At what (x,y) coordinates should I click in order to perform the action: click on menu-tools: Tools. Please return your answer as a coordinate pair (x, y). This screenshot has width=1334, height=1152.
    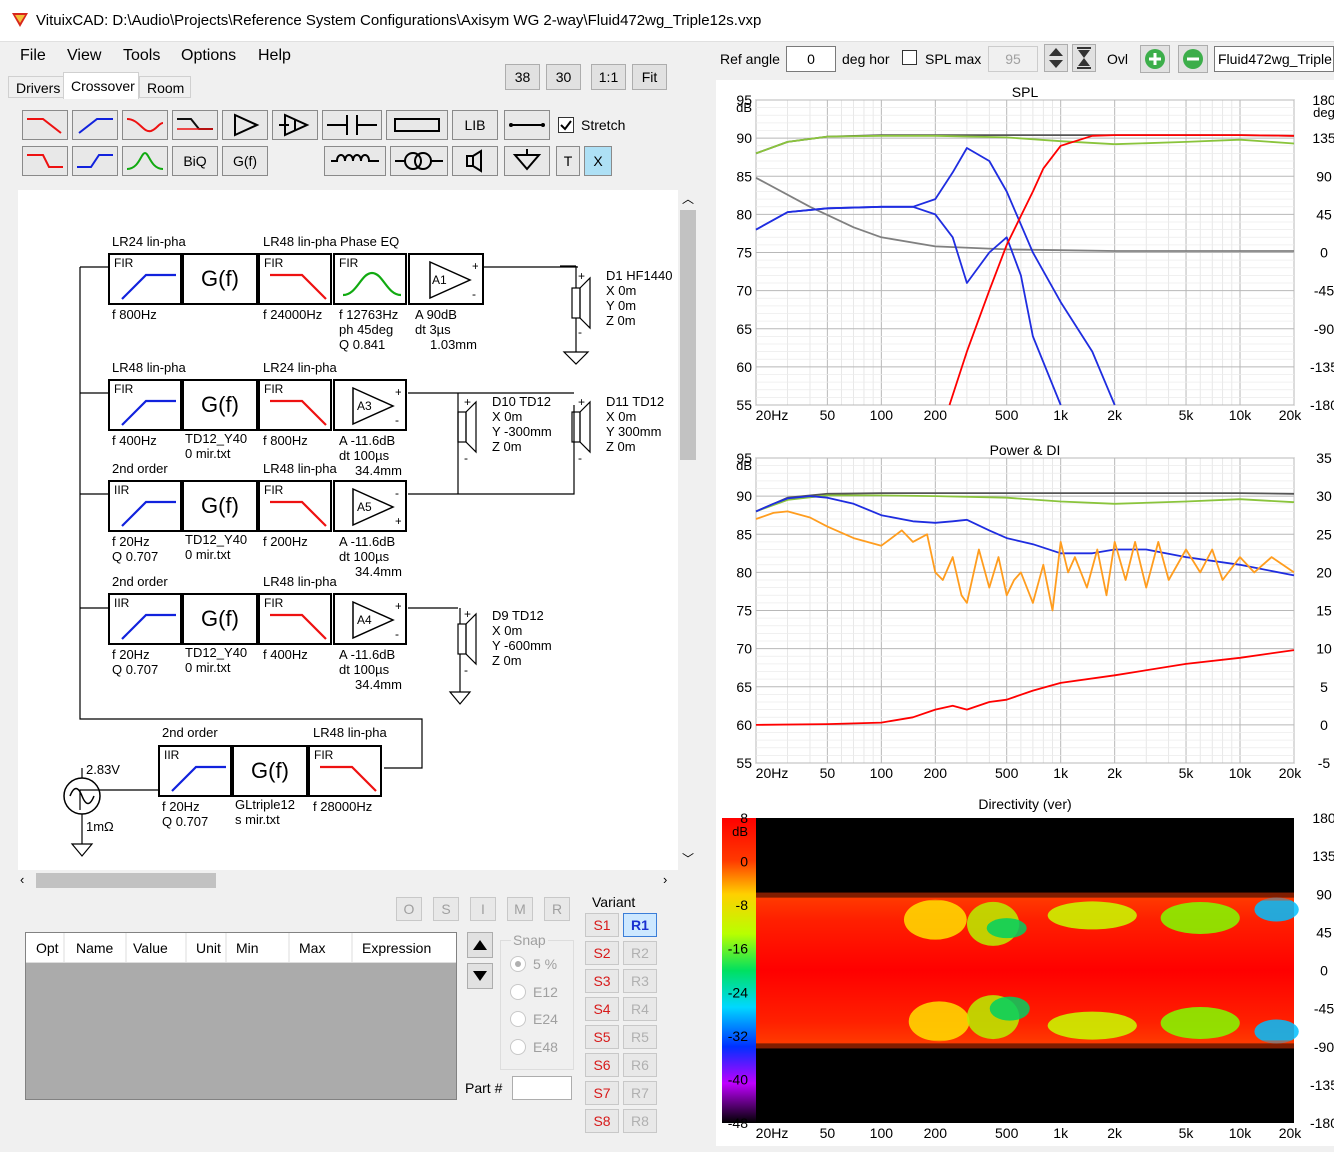
    Looking at the image, I should click on (142, 55).